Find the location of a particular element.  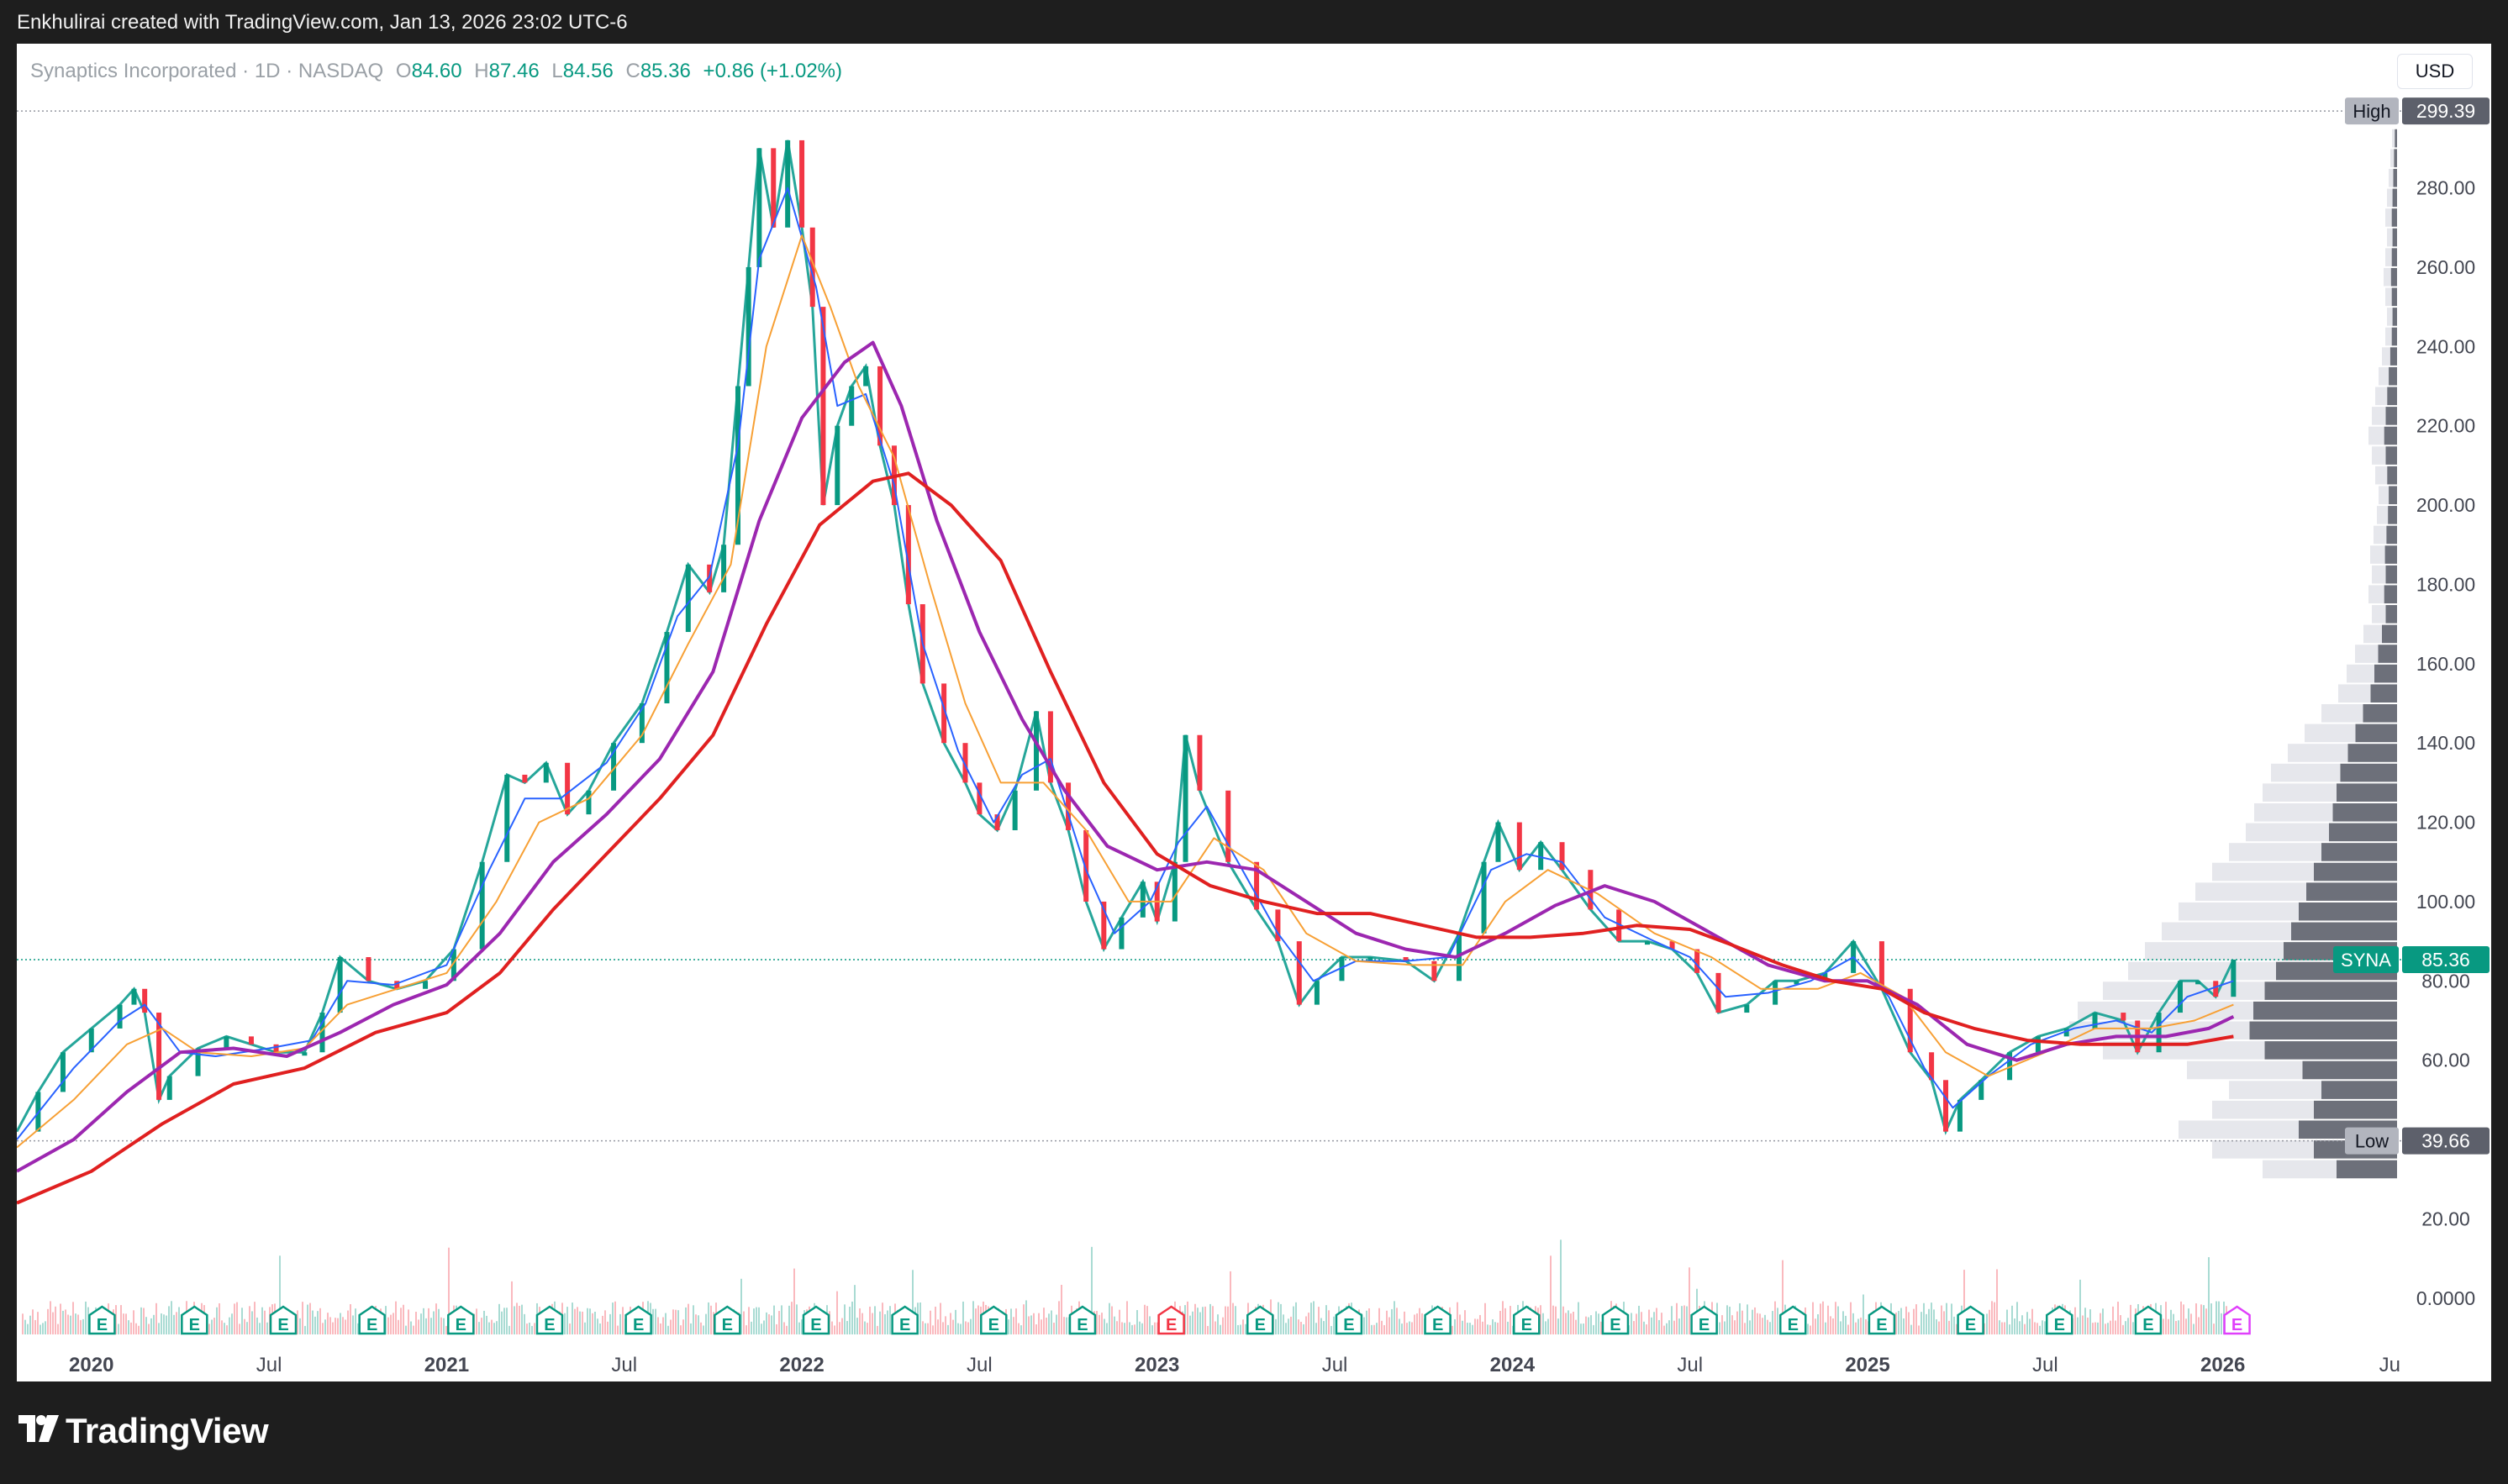

high-price-box is located at coordinates (2446, 111).